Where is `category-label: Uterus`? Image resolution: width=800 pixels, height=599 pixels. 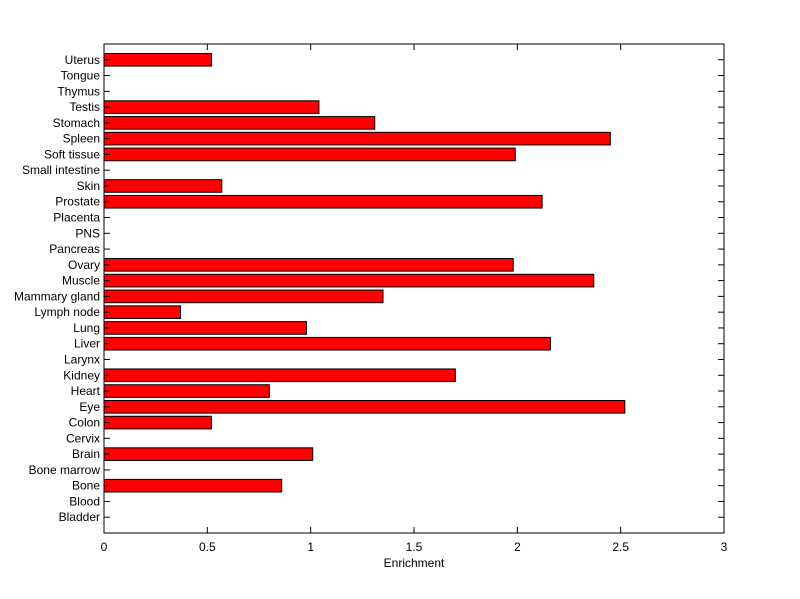
category-label: Uterus is located at coordinates (82, 60).